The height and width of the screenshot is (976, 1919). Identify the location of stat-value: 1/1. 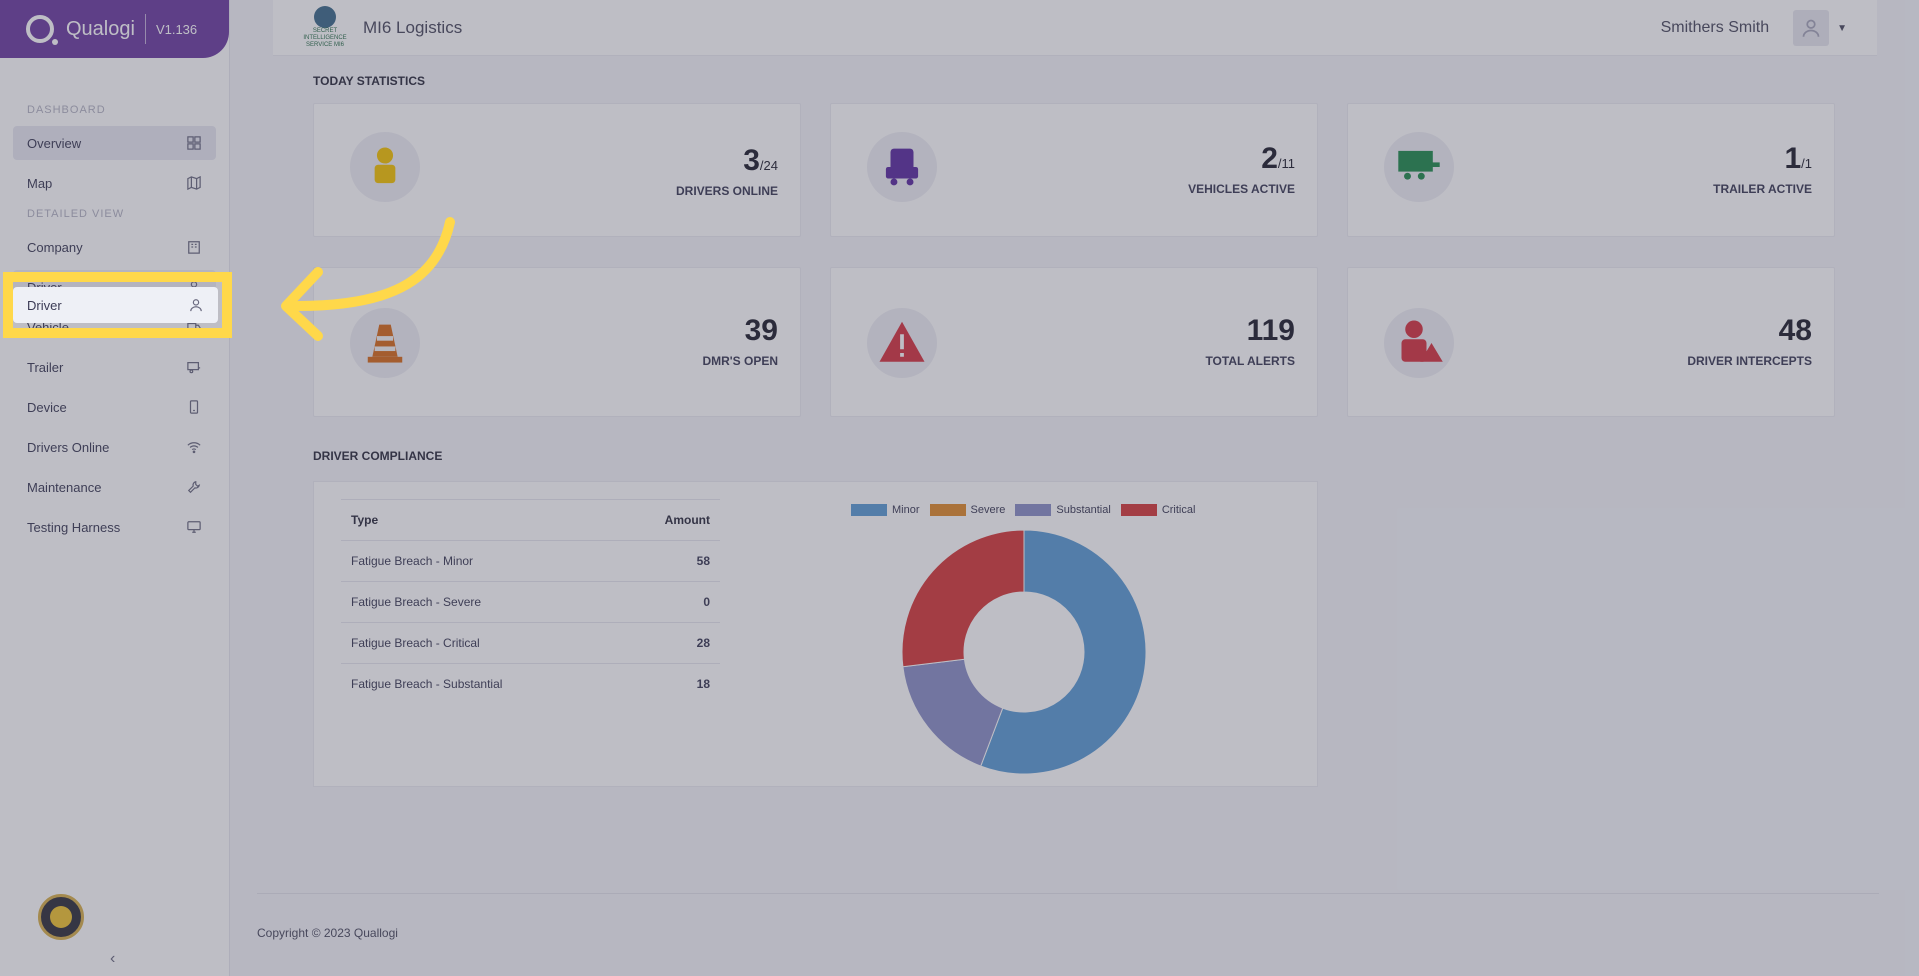
(1798, 158).